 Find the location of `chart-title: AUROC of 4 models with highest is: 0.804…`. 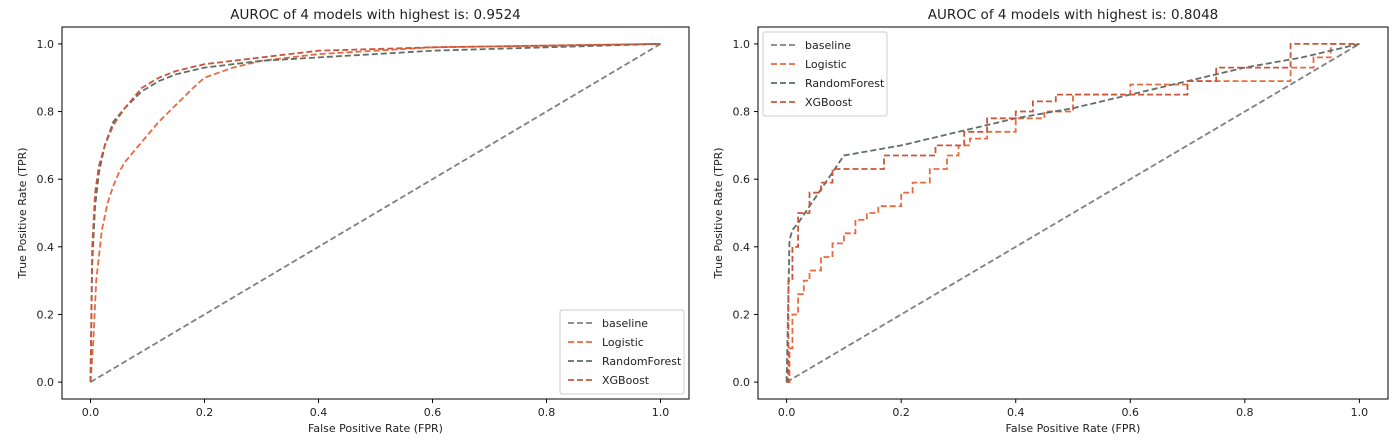

chart-title: AUROC of 4 models with highest is: 0.804… is located at coordinates (1073, 15).